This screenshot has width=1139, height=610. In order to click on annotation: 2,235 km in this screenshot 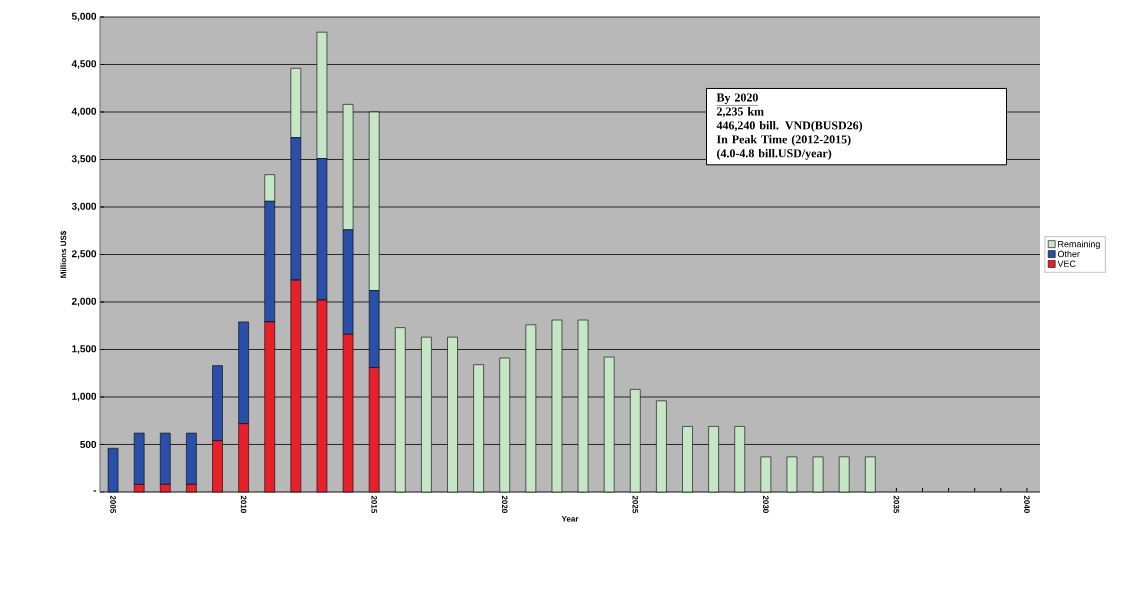, I will do `click(740, 112)`.